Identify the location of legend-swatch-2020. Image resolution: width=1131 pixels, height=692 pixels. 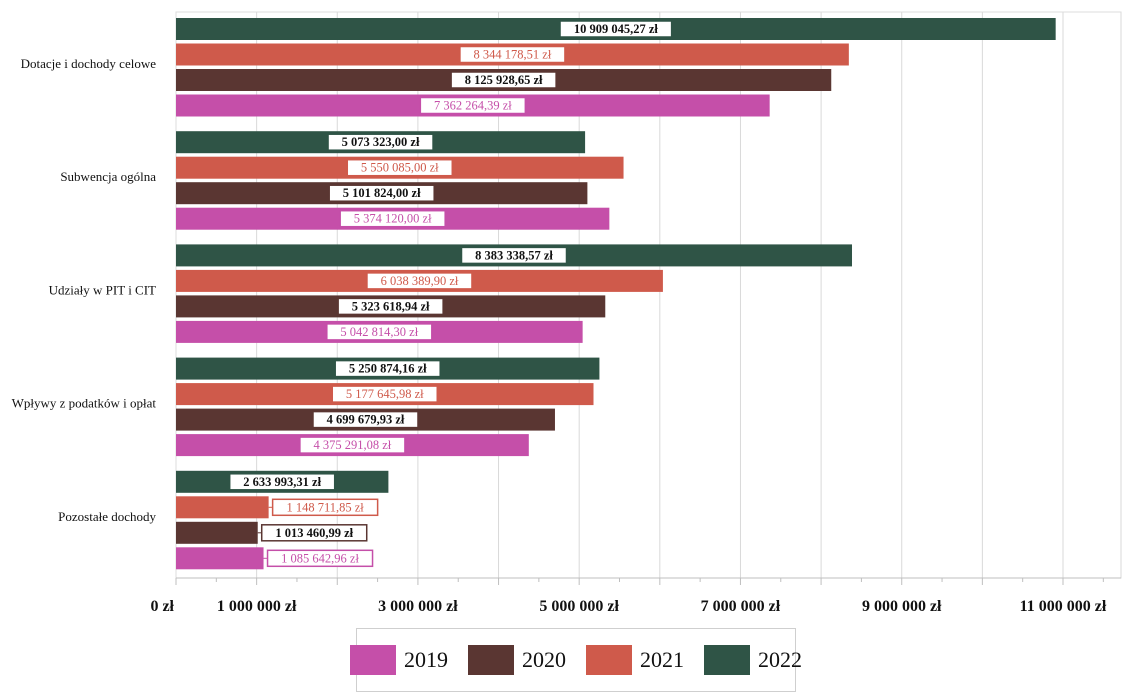
(491, 660).